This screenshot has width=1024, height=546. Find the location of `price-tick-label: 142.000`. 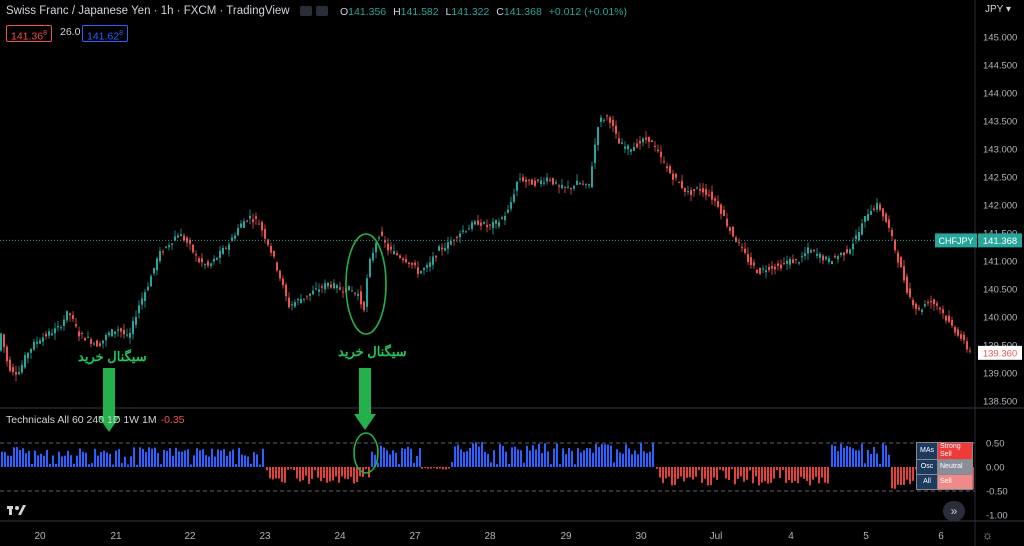

price-tick-label: 142.000 is located at coordinates (1000, 206).